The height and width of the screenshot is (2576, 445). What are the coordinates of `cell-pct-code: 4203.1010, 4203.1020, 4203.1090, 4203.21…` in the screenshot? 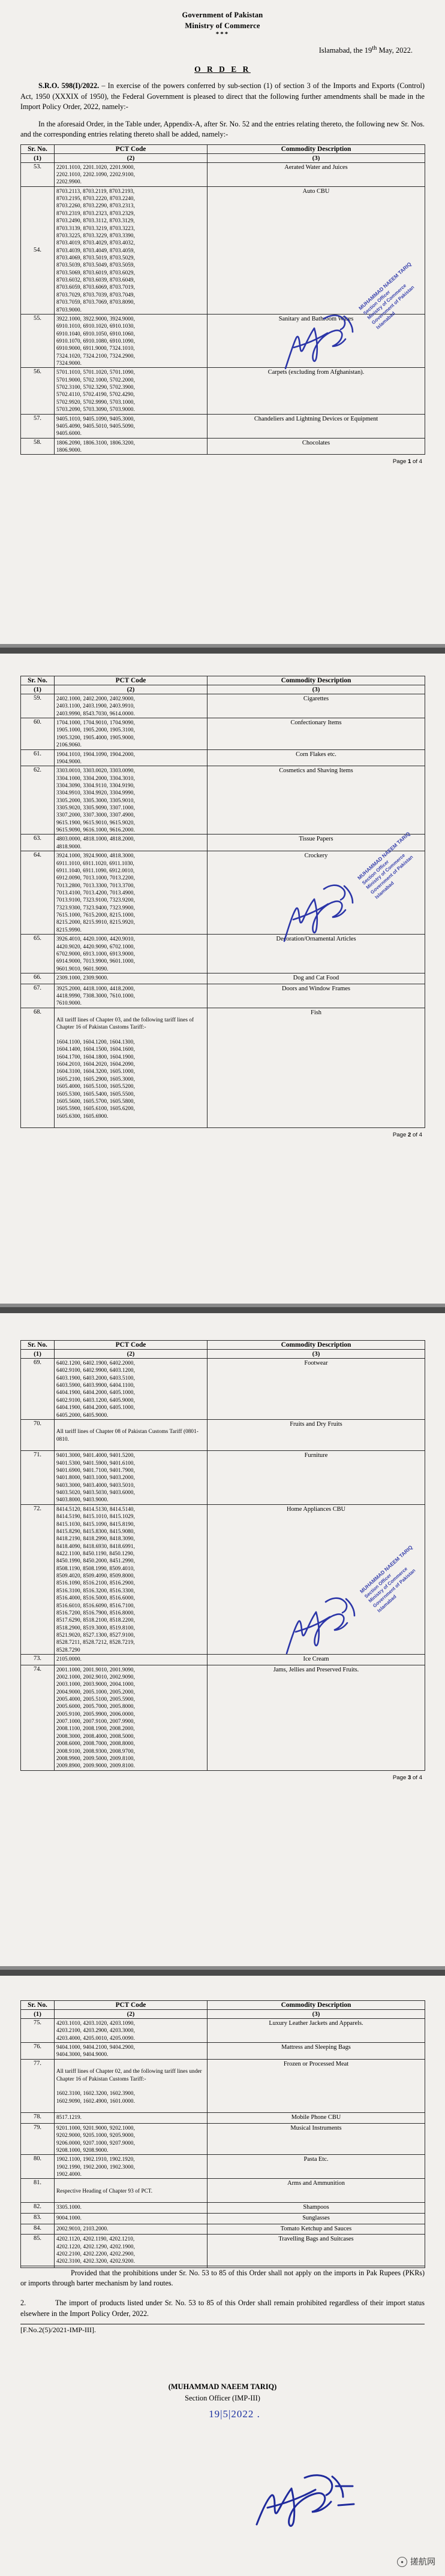 It's located at (131, 2030).